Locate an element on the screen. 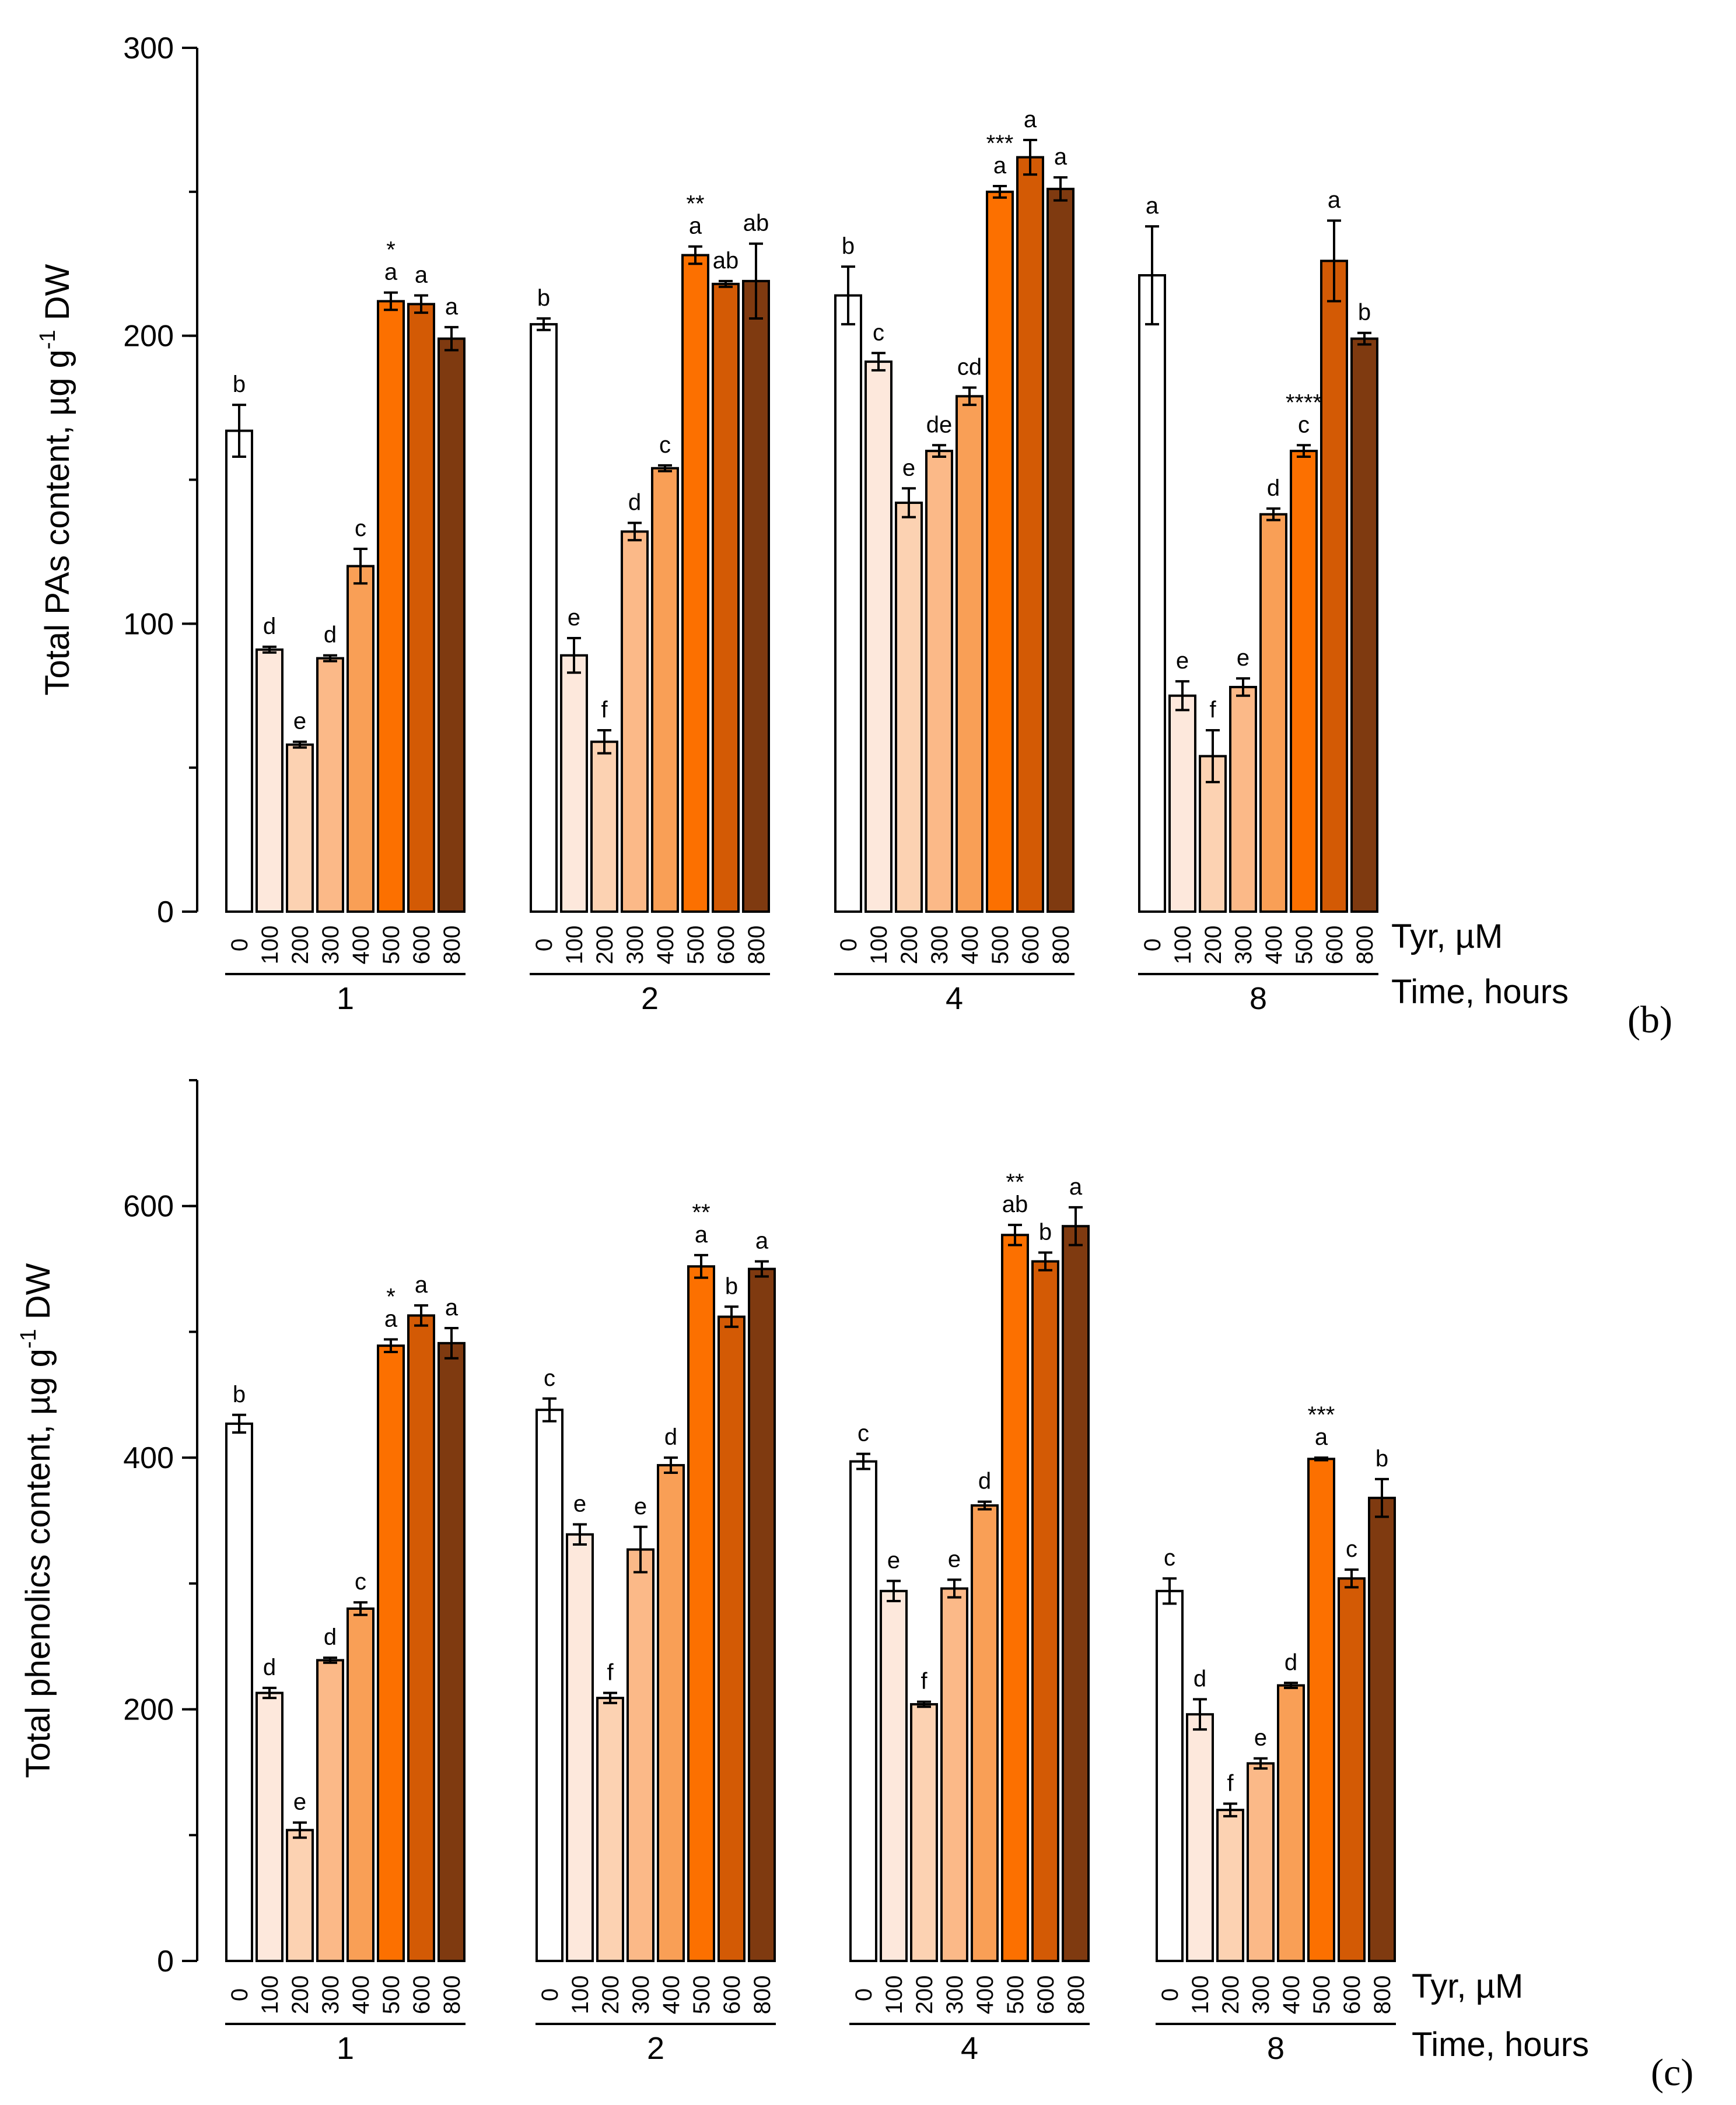 The image size is (1736, 2105). y-tick-label: 0 is located at coordinates (166, 912).